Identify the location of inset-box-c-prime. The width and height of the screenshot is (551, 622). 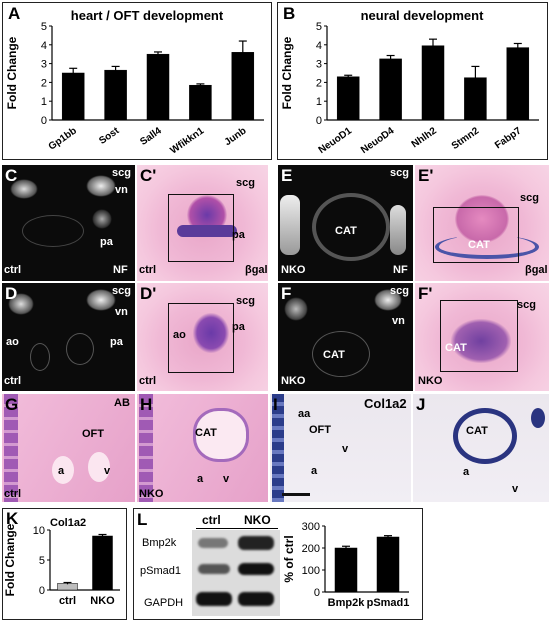
(201, 228).